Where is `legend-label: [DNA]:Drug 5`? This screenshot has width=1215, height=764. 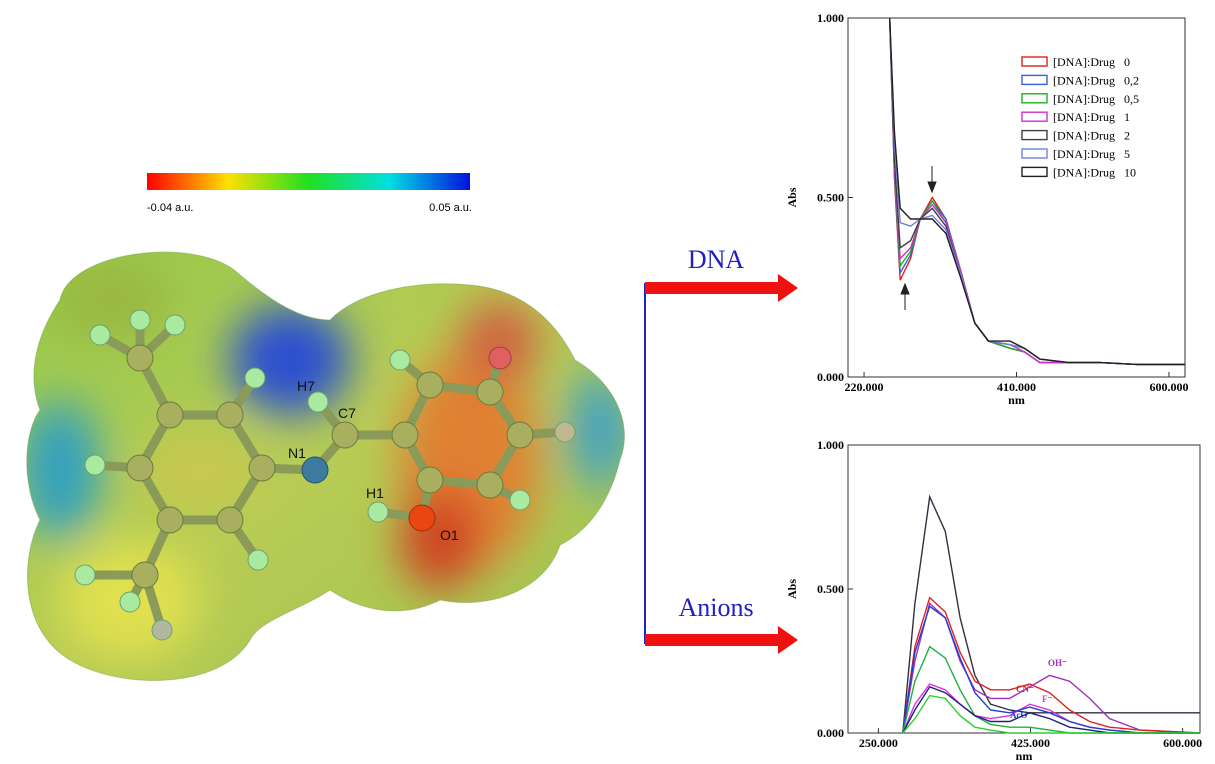
legend-label: [DNA]:Drug 5 is located at coordinates (1091, 154).